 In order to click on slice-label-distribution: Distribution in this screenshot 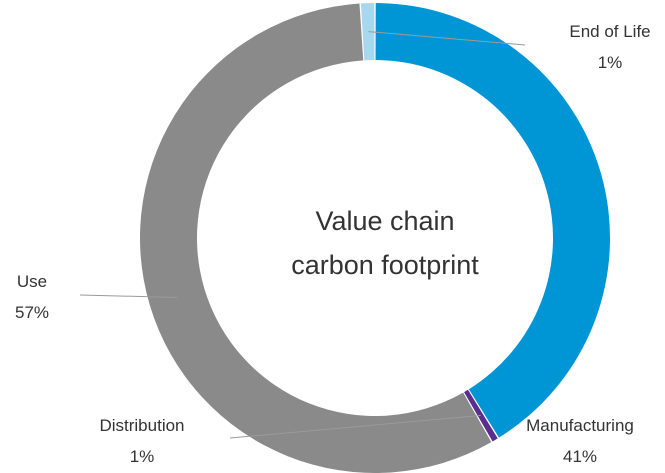, I will do `click(141, 425)`.